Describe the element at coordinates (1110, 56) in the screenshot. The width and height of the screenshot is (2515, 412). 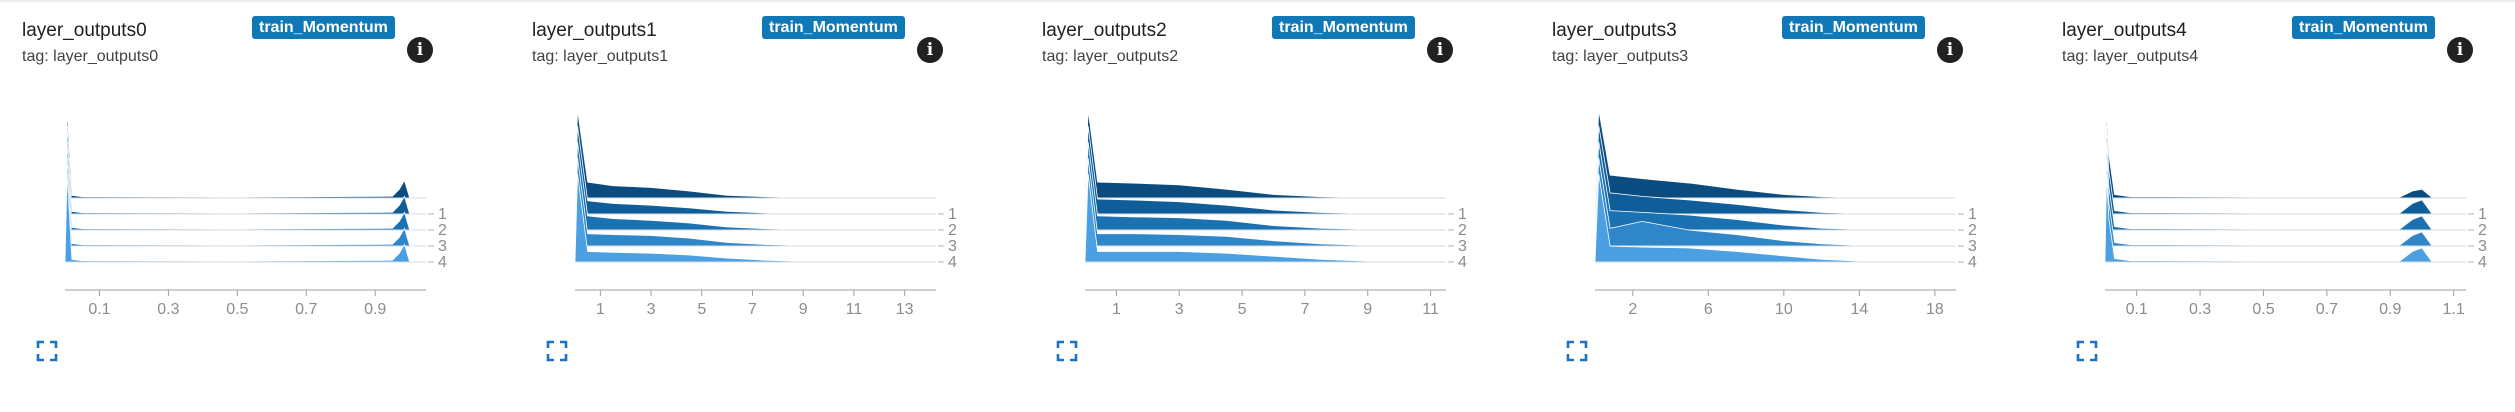
I see `card-tag: tag: layer_outputs2` at that location.